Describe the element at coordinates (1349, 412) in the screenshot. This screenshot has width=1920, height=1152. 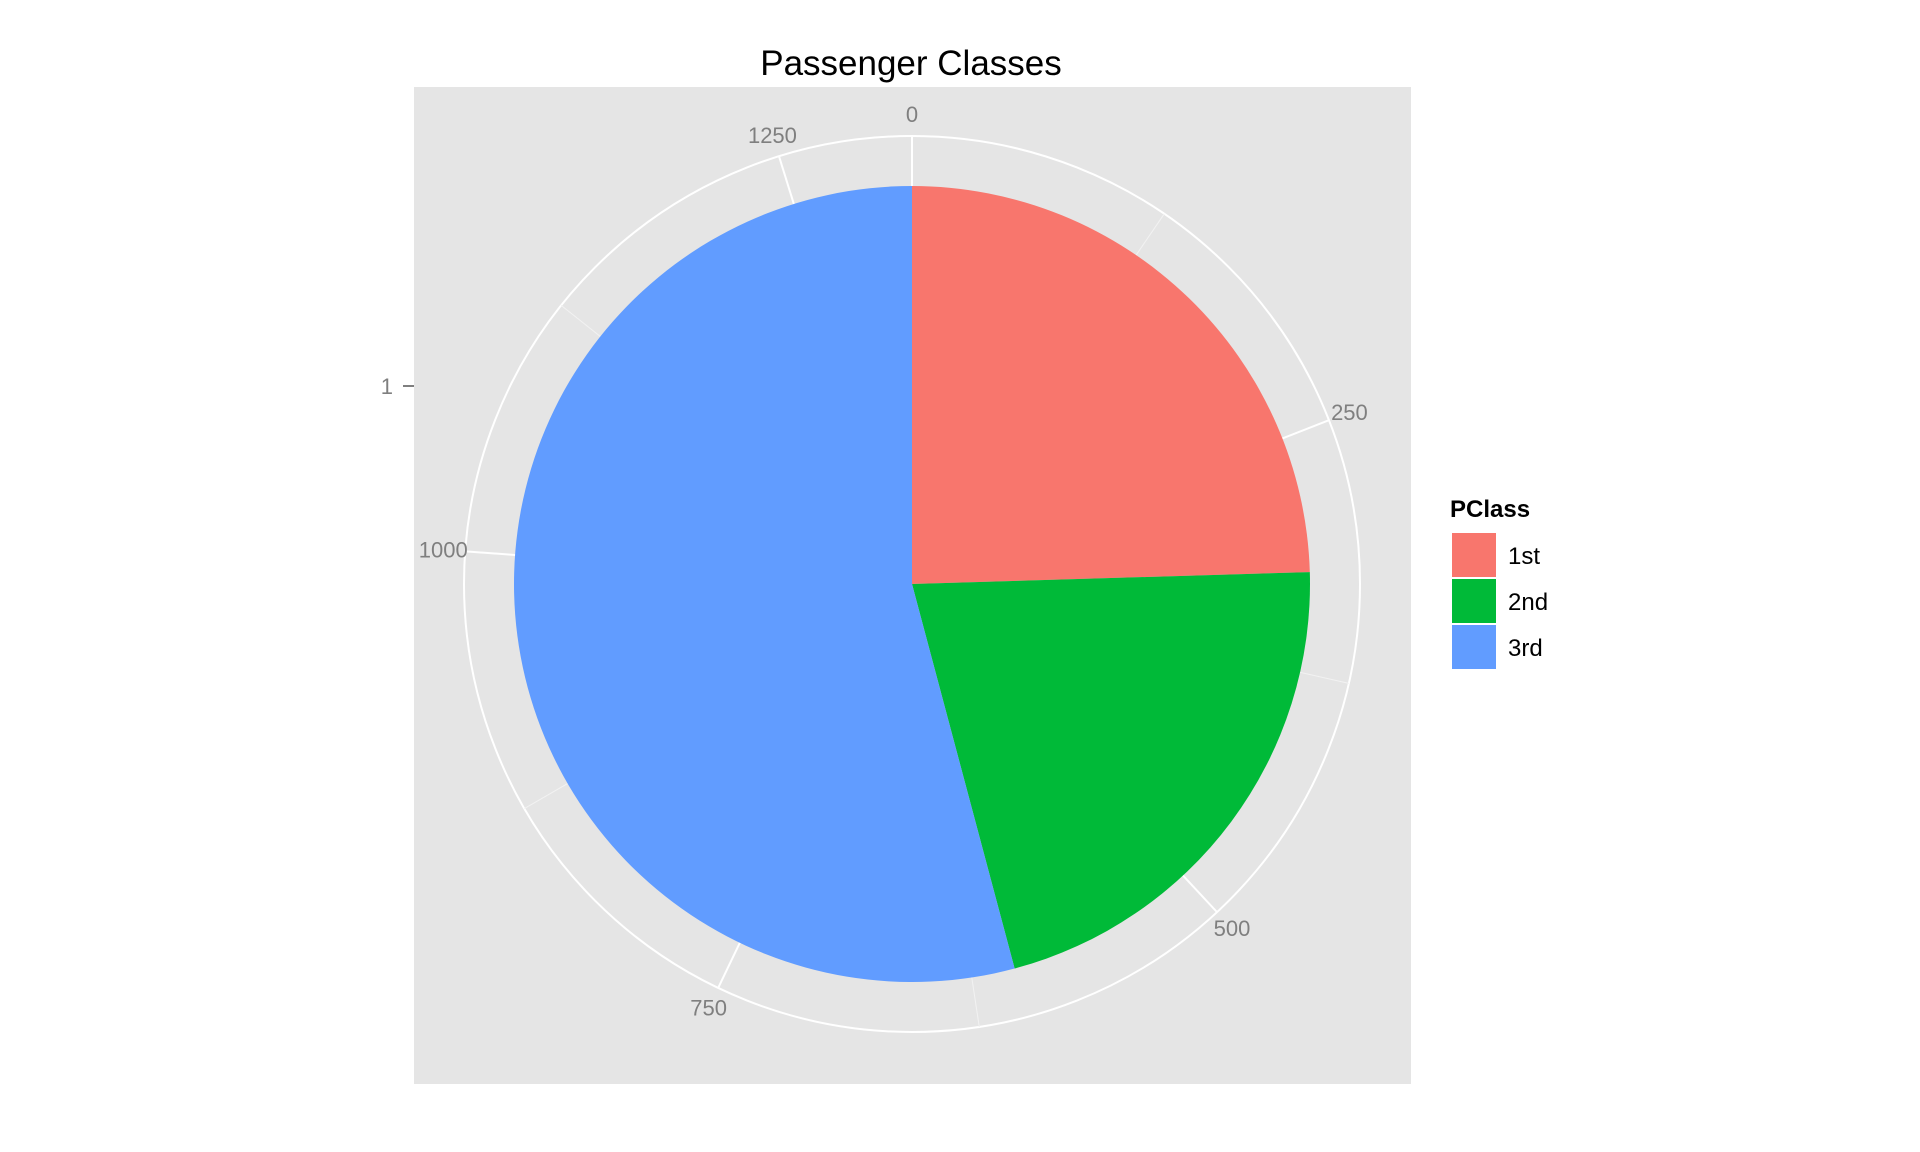
I see `angle-tick-label: 250` at that location.